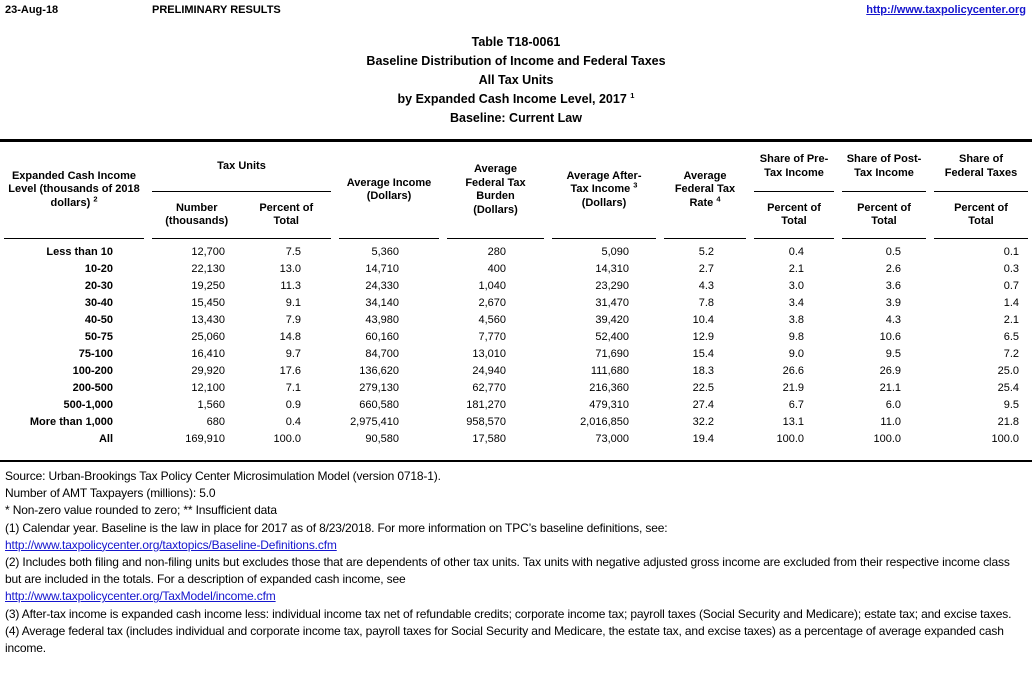  What do you see at coordinates (796, 405) in the screenshot?
I see `table-cell: 6.7` at bounding box center [796, 405].